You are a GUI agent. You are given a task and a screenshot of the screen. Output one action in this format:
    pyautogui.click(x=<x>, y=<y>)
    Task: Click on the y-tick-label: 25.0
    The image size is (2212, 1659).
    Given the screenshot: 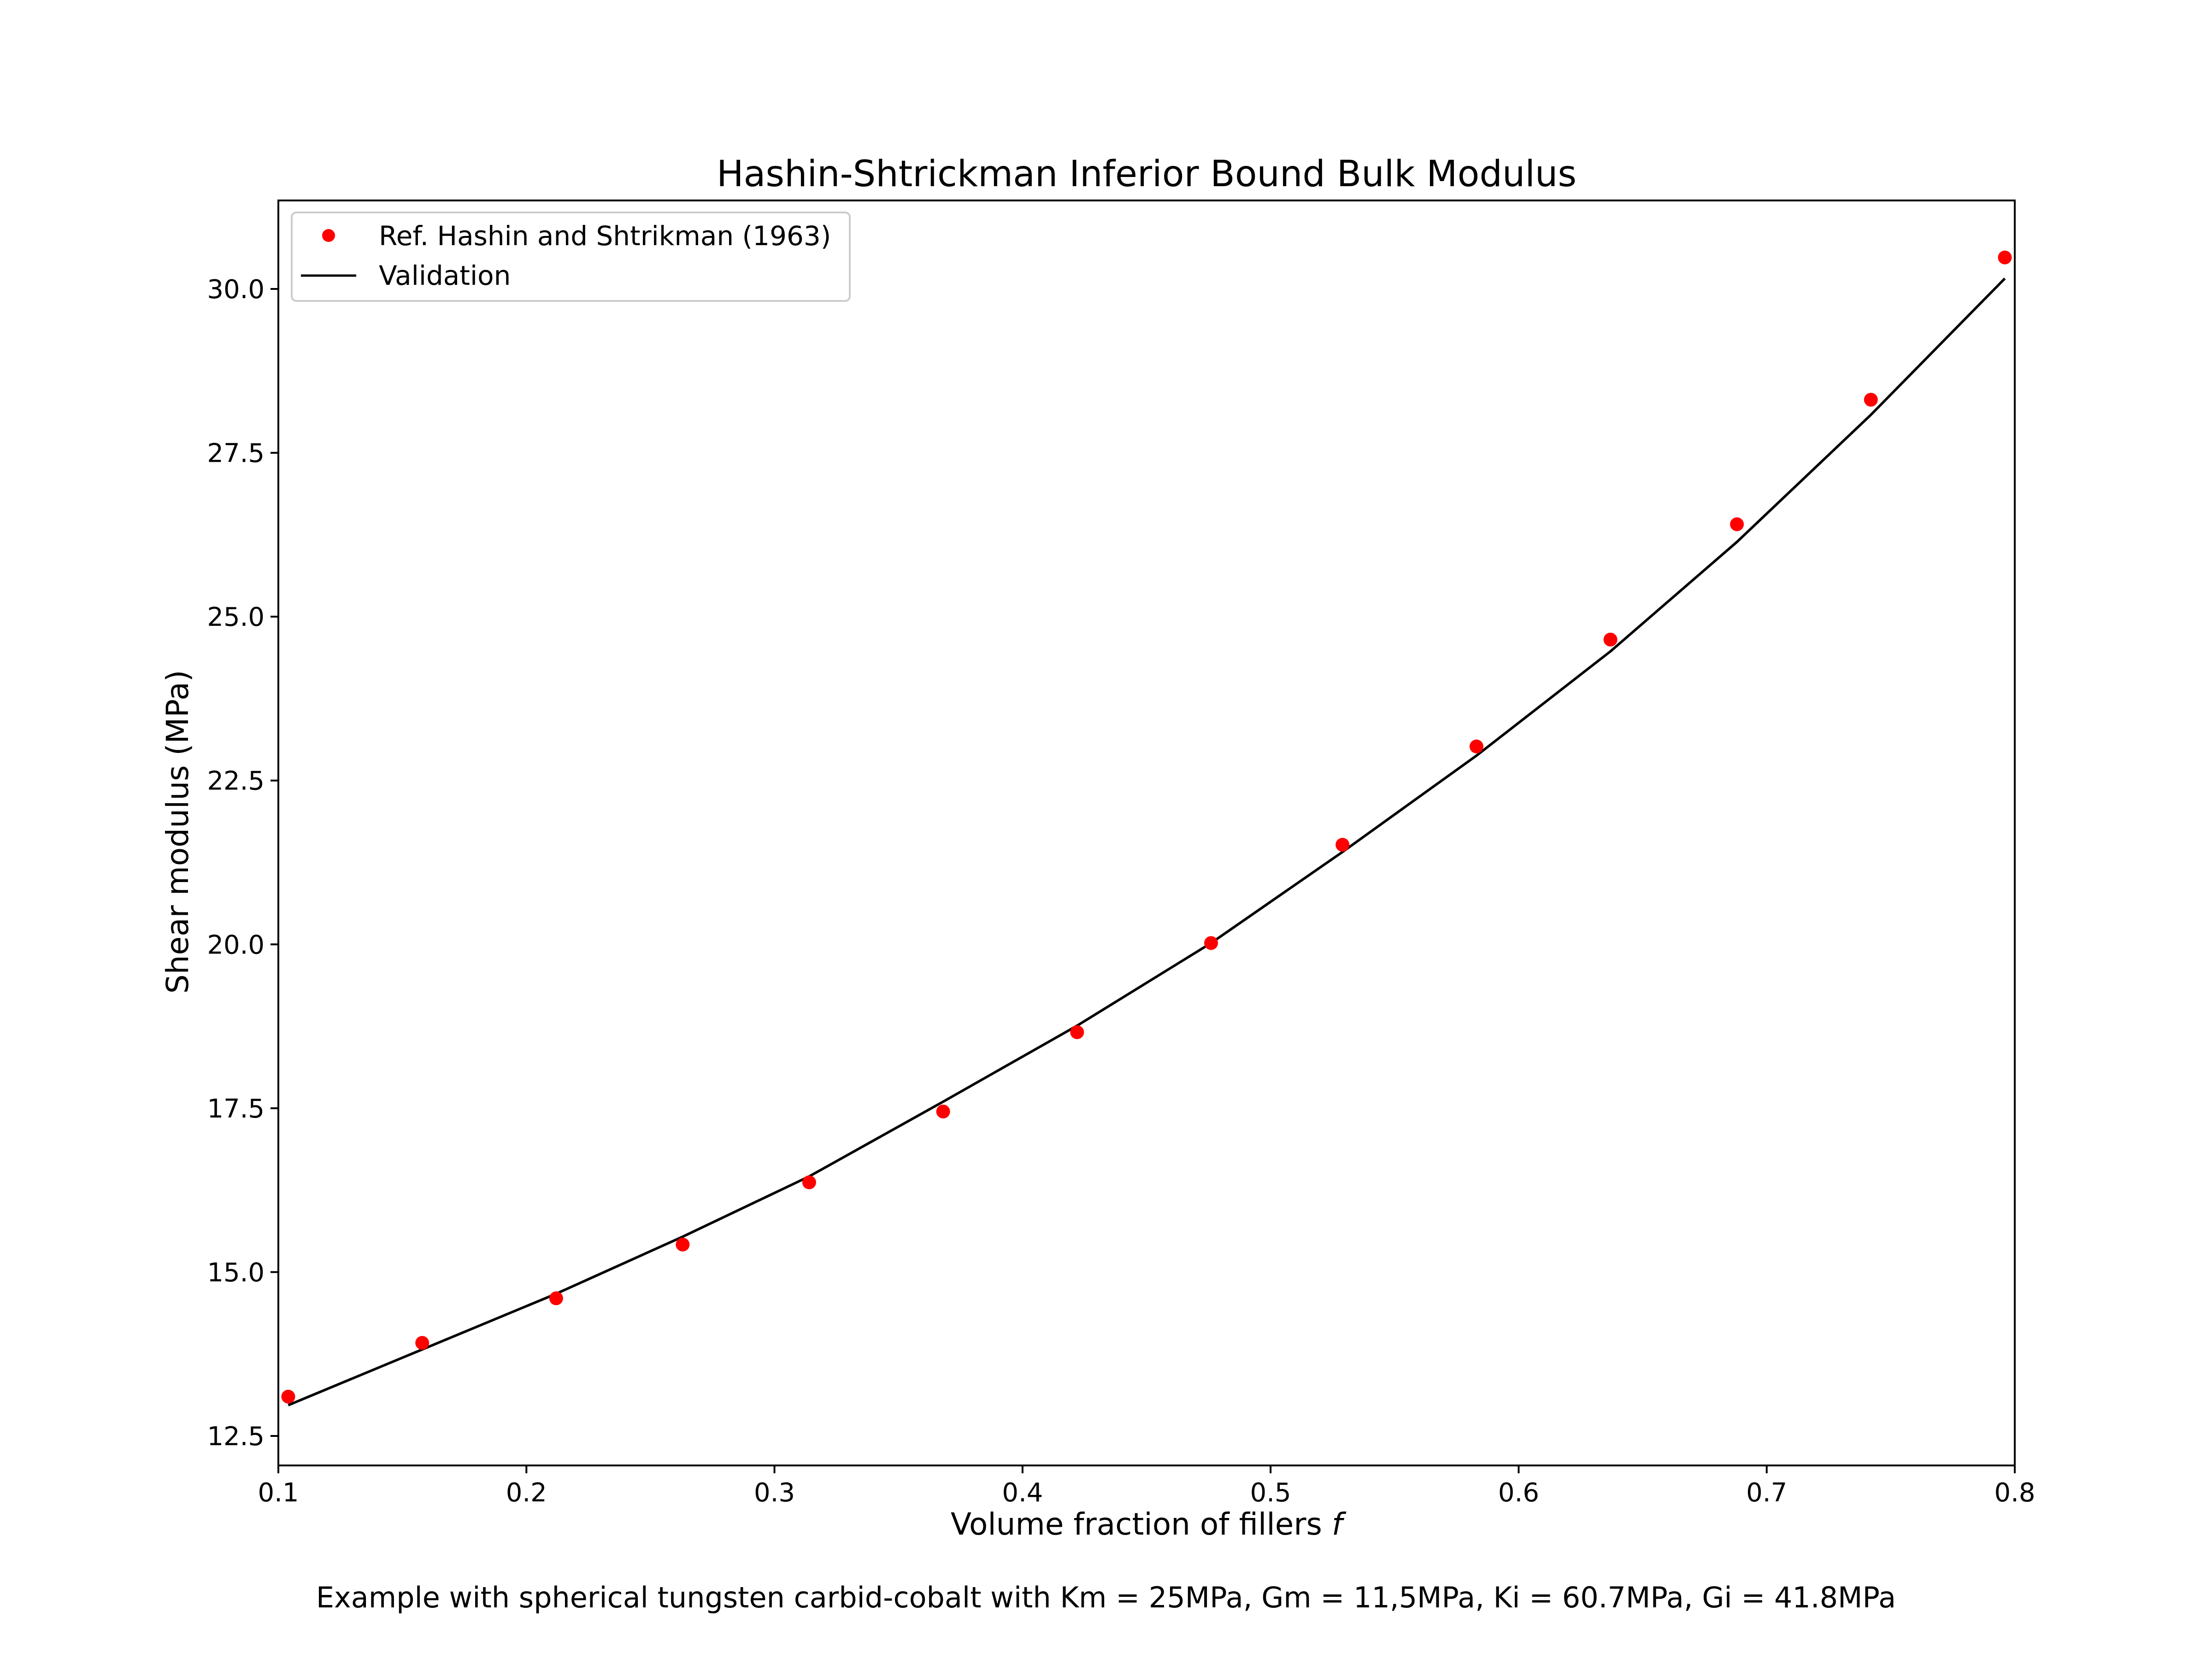 What is the action you would take?
    pyautogui.click(x=236, y=617)
    